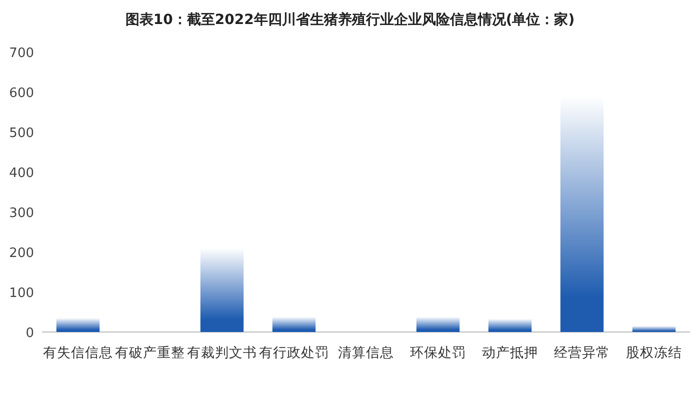 The width and height of the screenshot is (700, 400). What do you see at coordinates (582, 353) in the screenshot?
I see `x-tick-label: 经营异常` at bounding box center [582, 353].